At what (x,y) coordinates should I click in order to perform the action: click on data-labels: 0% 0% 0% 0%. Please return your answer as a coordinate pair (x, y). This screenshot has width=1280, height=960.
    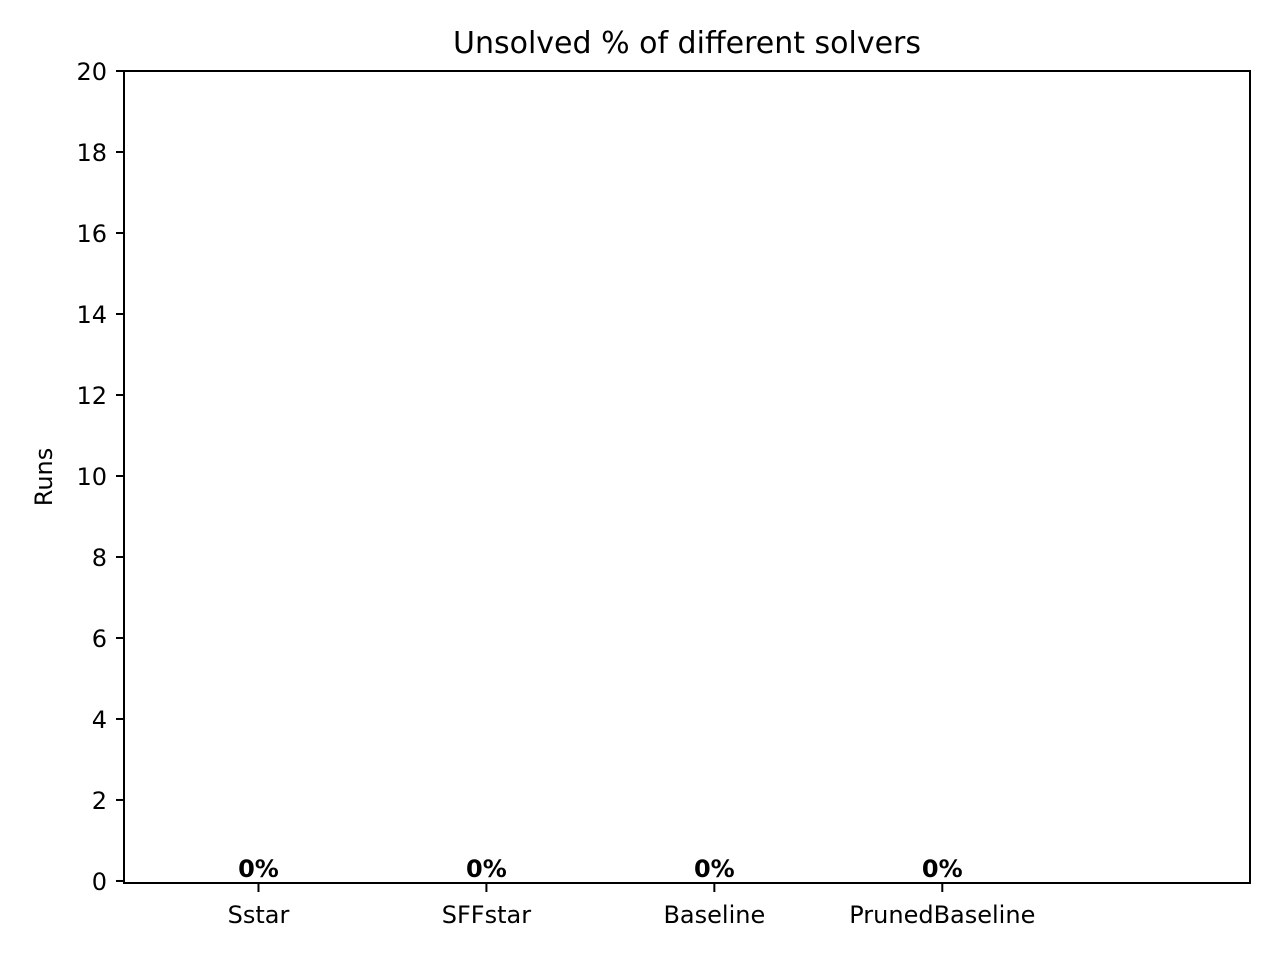
    Looking at the image, I should click on (600, 869).